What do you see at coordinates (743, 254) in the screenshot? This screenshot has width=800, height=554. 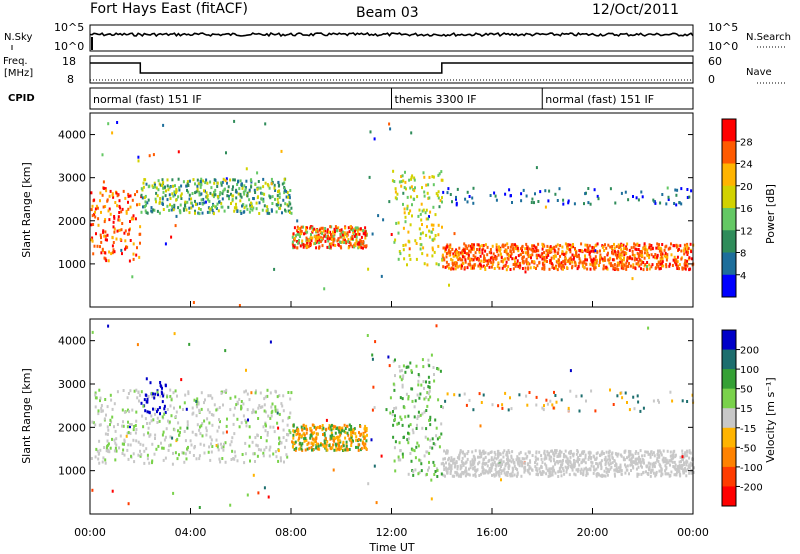 I see `power-colorbar-tick-label: 8` at bounding box center [743, 254].